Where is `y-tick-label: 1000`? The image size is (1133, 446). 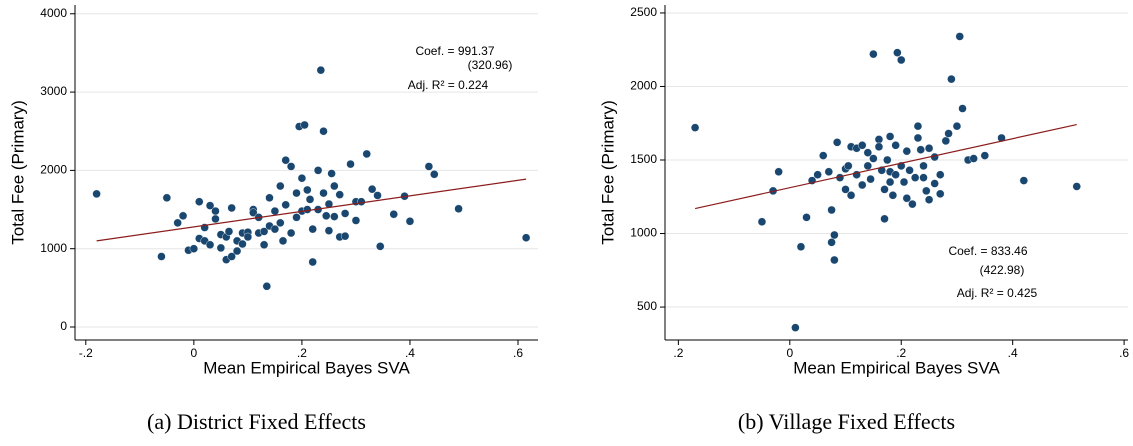 y-tick-label: 1000 is located at coordinates (643, 233).